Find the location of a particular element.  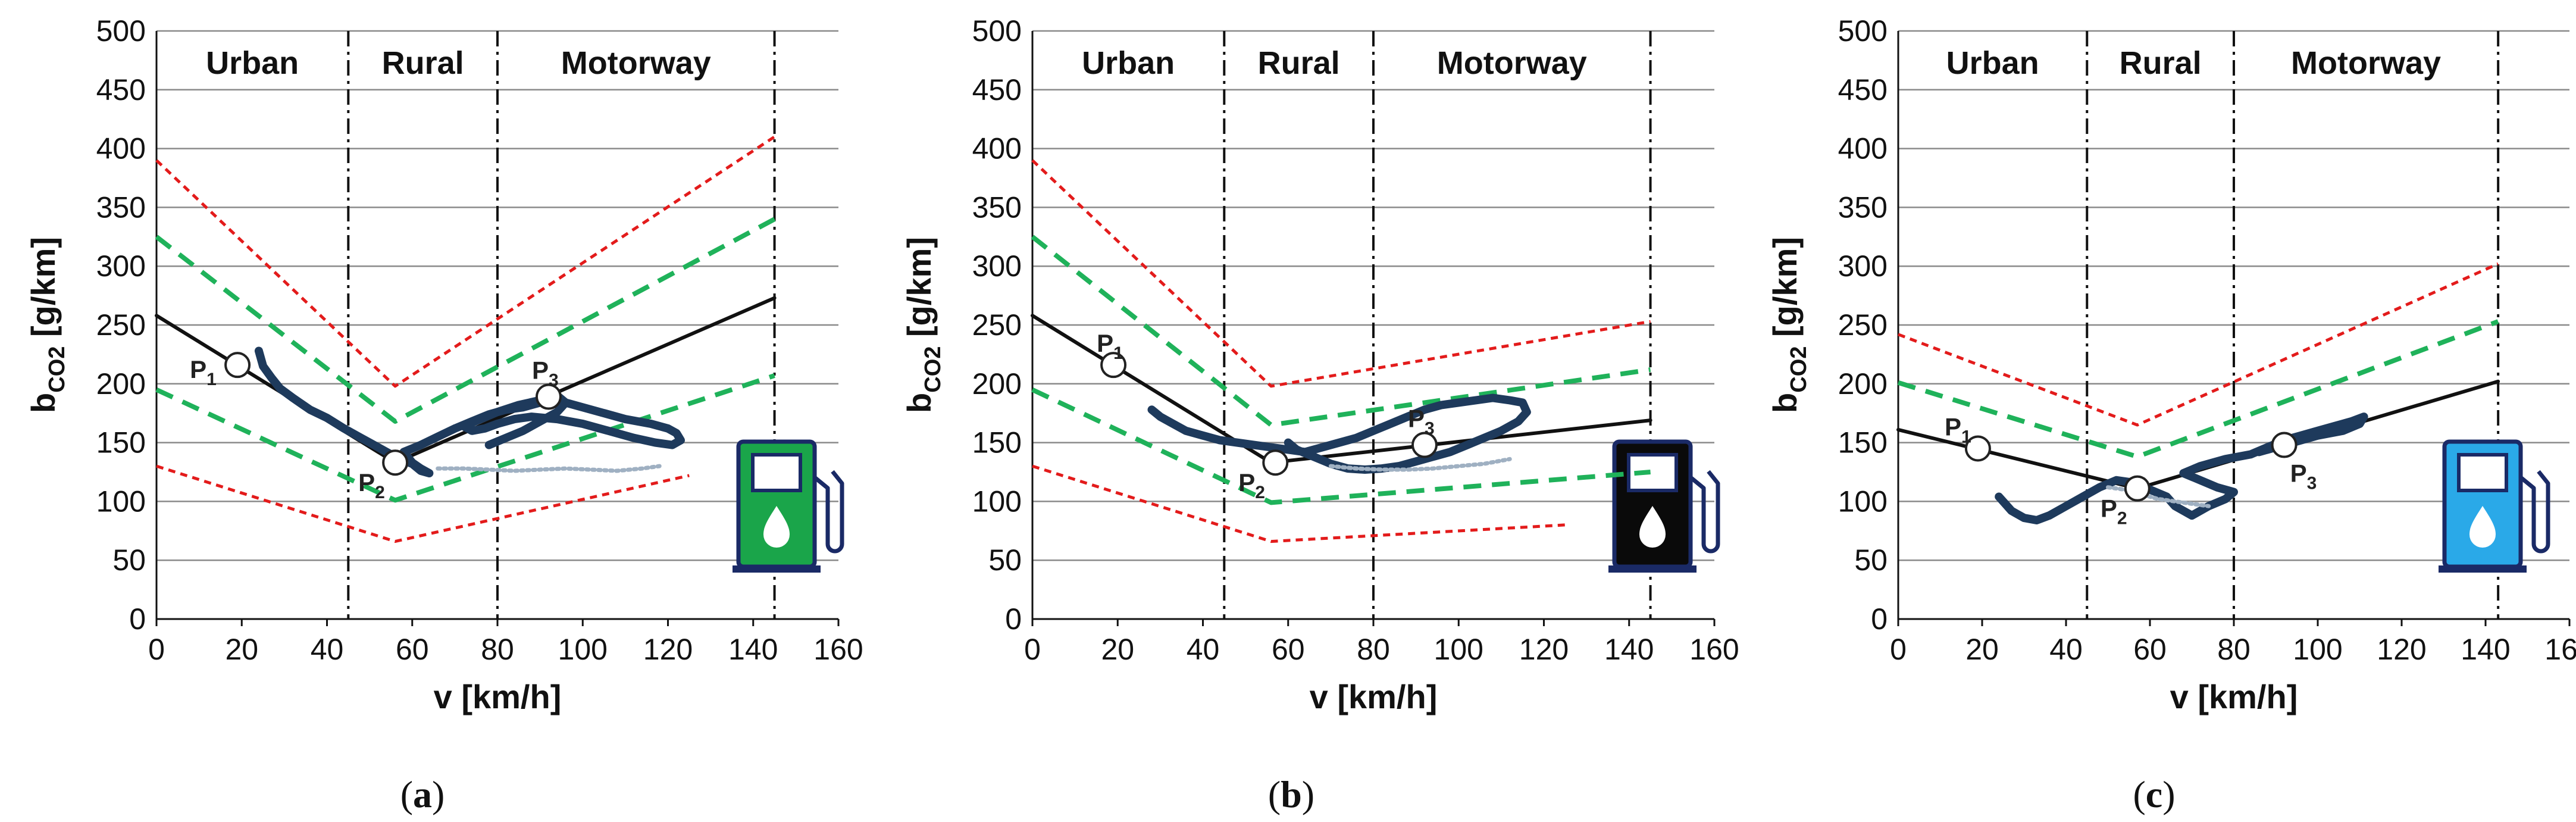

y-tick-label: 250 is located at coordinates (121, 325).